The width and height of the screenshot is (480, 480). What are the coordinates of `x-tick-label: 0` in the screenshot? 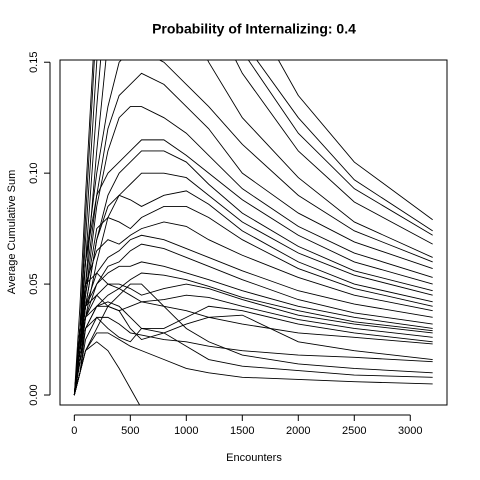 It's located at (74, 431).